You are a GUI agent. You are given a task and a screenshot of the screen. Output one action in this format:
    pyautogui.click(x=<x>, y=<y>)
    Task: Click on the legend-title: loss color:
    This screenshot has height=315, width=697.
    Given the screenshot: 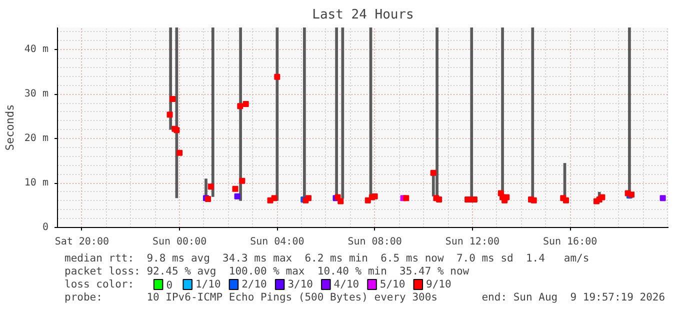 What is the action you would take?
    pyautogui.click(x=99, y=284)
    